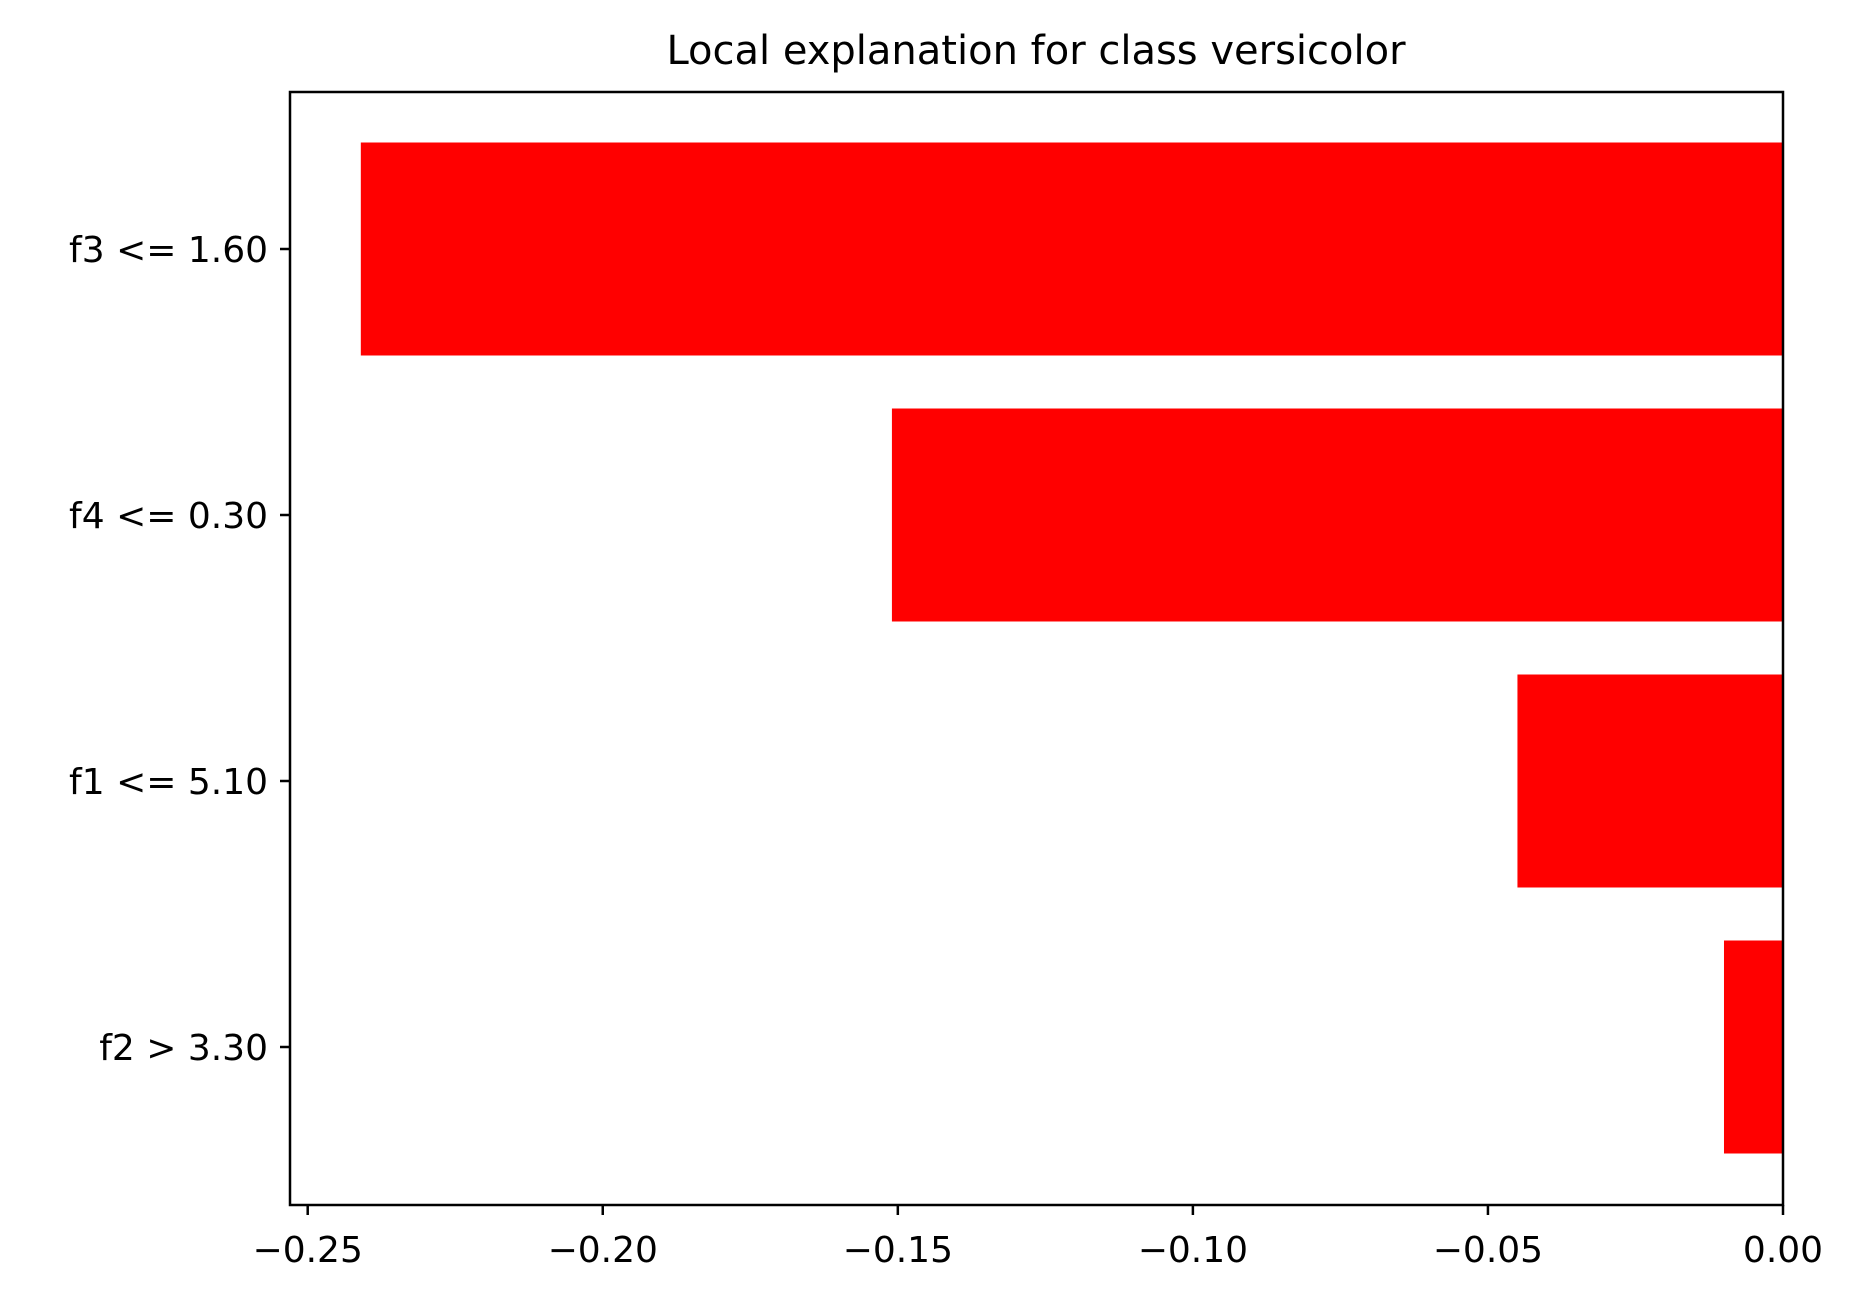  I want to click on y-tick-label: f4 <= 0.30, so click(168, 516).